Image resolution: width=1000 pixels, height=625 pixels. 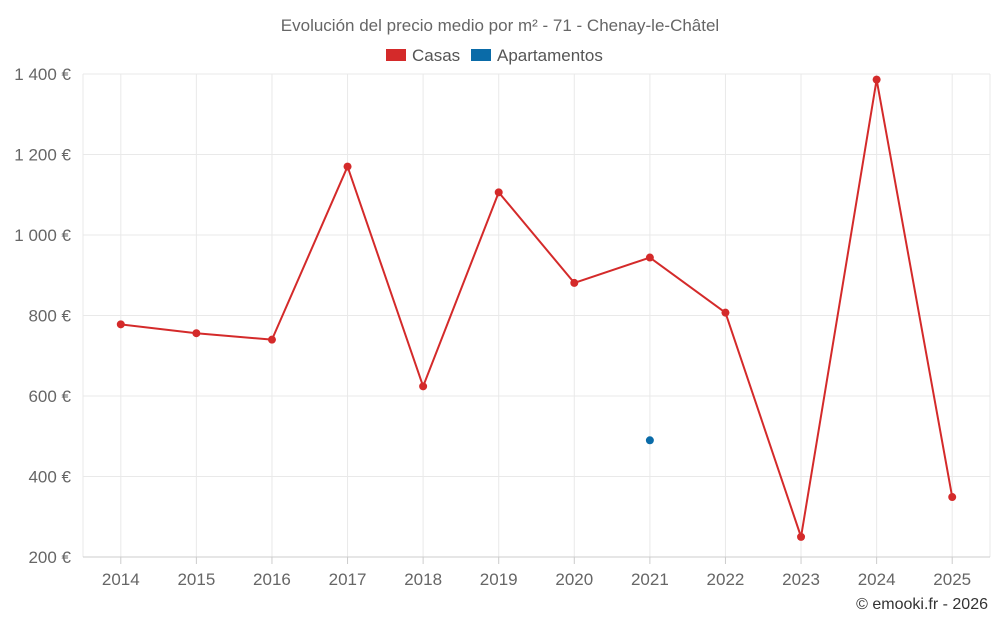 I want to click on legend-item-apartamentos: Apartamentos, so click(x=537, y=55).